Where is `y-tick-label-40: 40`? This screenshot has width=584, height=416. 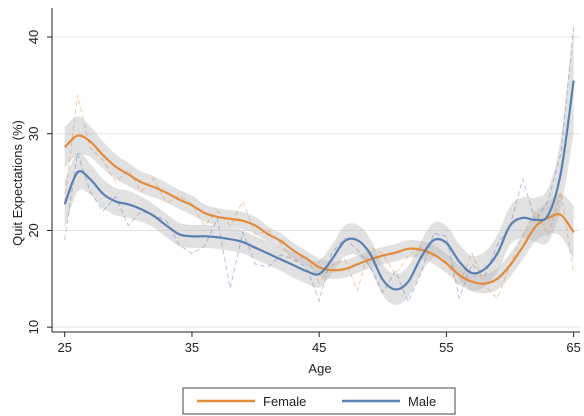 y-tick-label-40: 40 is located at coordinates (33, 37).